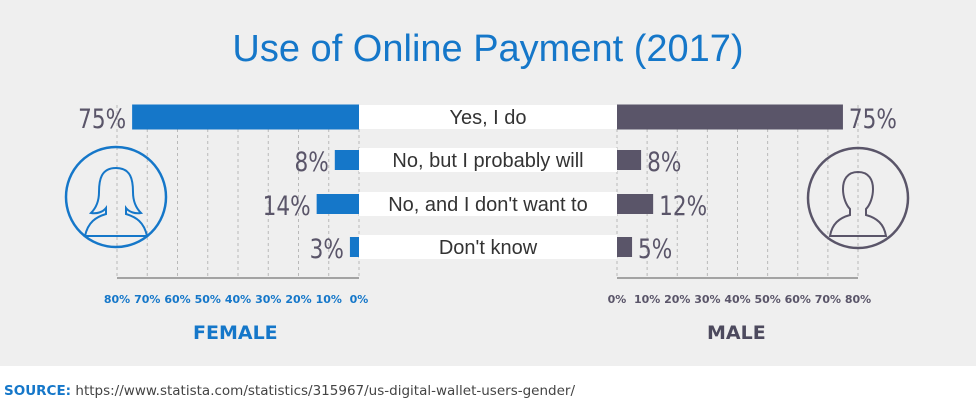 This screenshot has height=405, width=976. Describe the element at coordinates (208, 299) in the screenshot. I see `female-tick-label: 50%` at that location.